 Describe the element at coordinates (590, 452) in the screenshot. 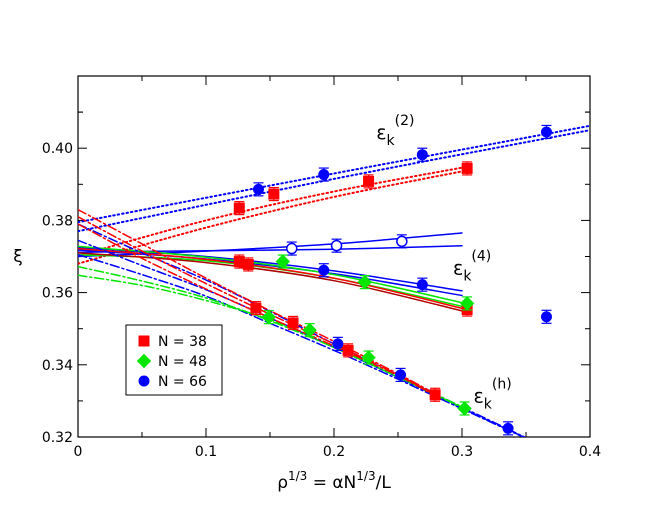

I see `x-tick-label: 0.4` at that location.